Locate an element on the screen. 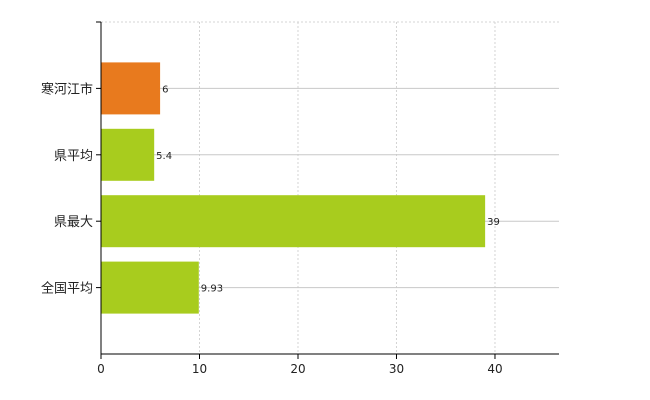 The image size is (650, 400). x-tick-label: 10 is located at coordinates (199, 369).